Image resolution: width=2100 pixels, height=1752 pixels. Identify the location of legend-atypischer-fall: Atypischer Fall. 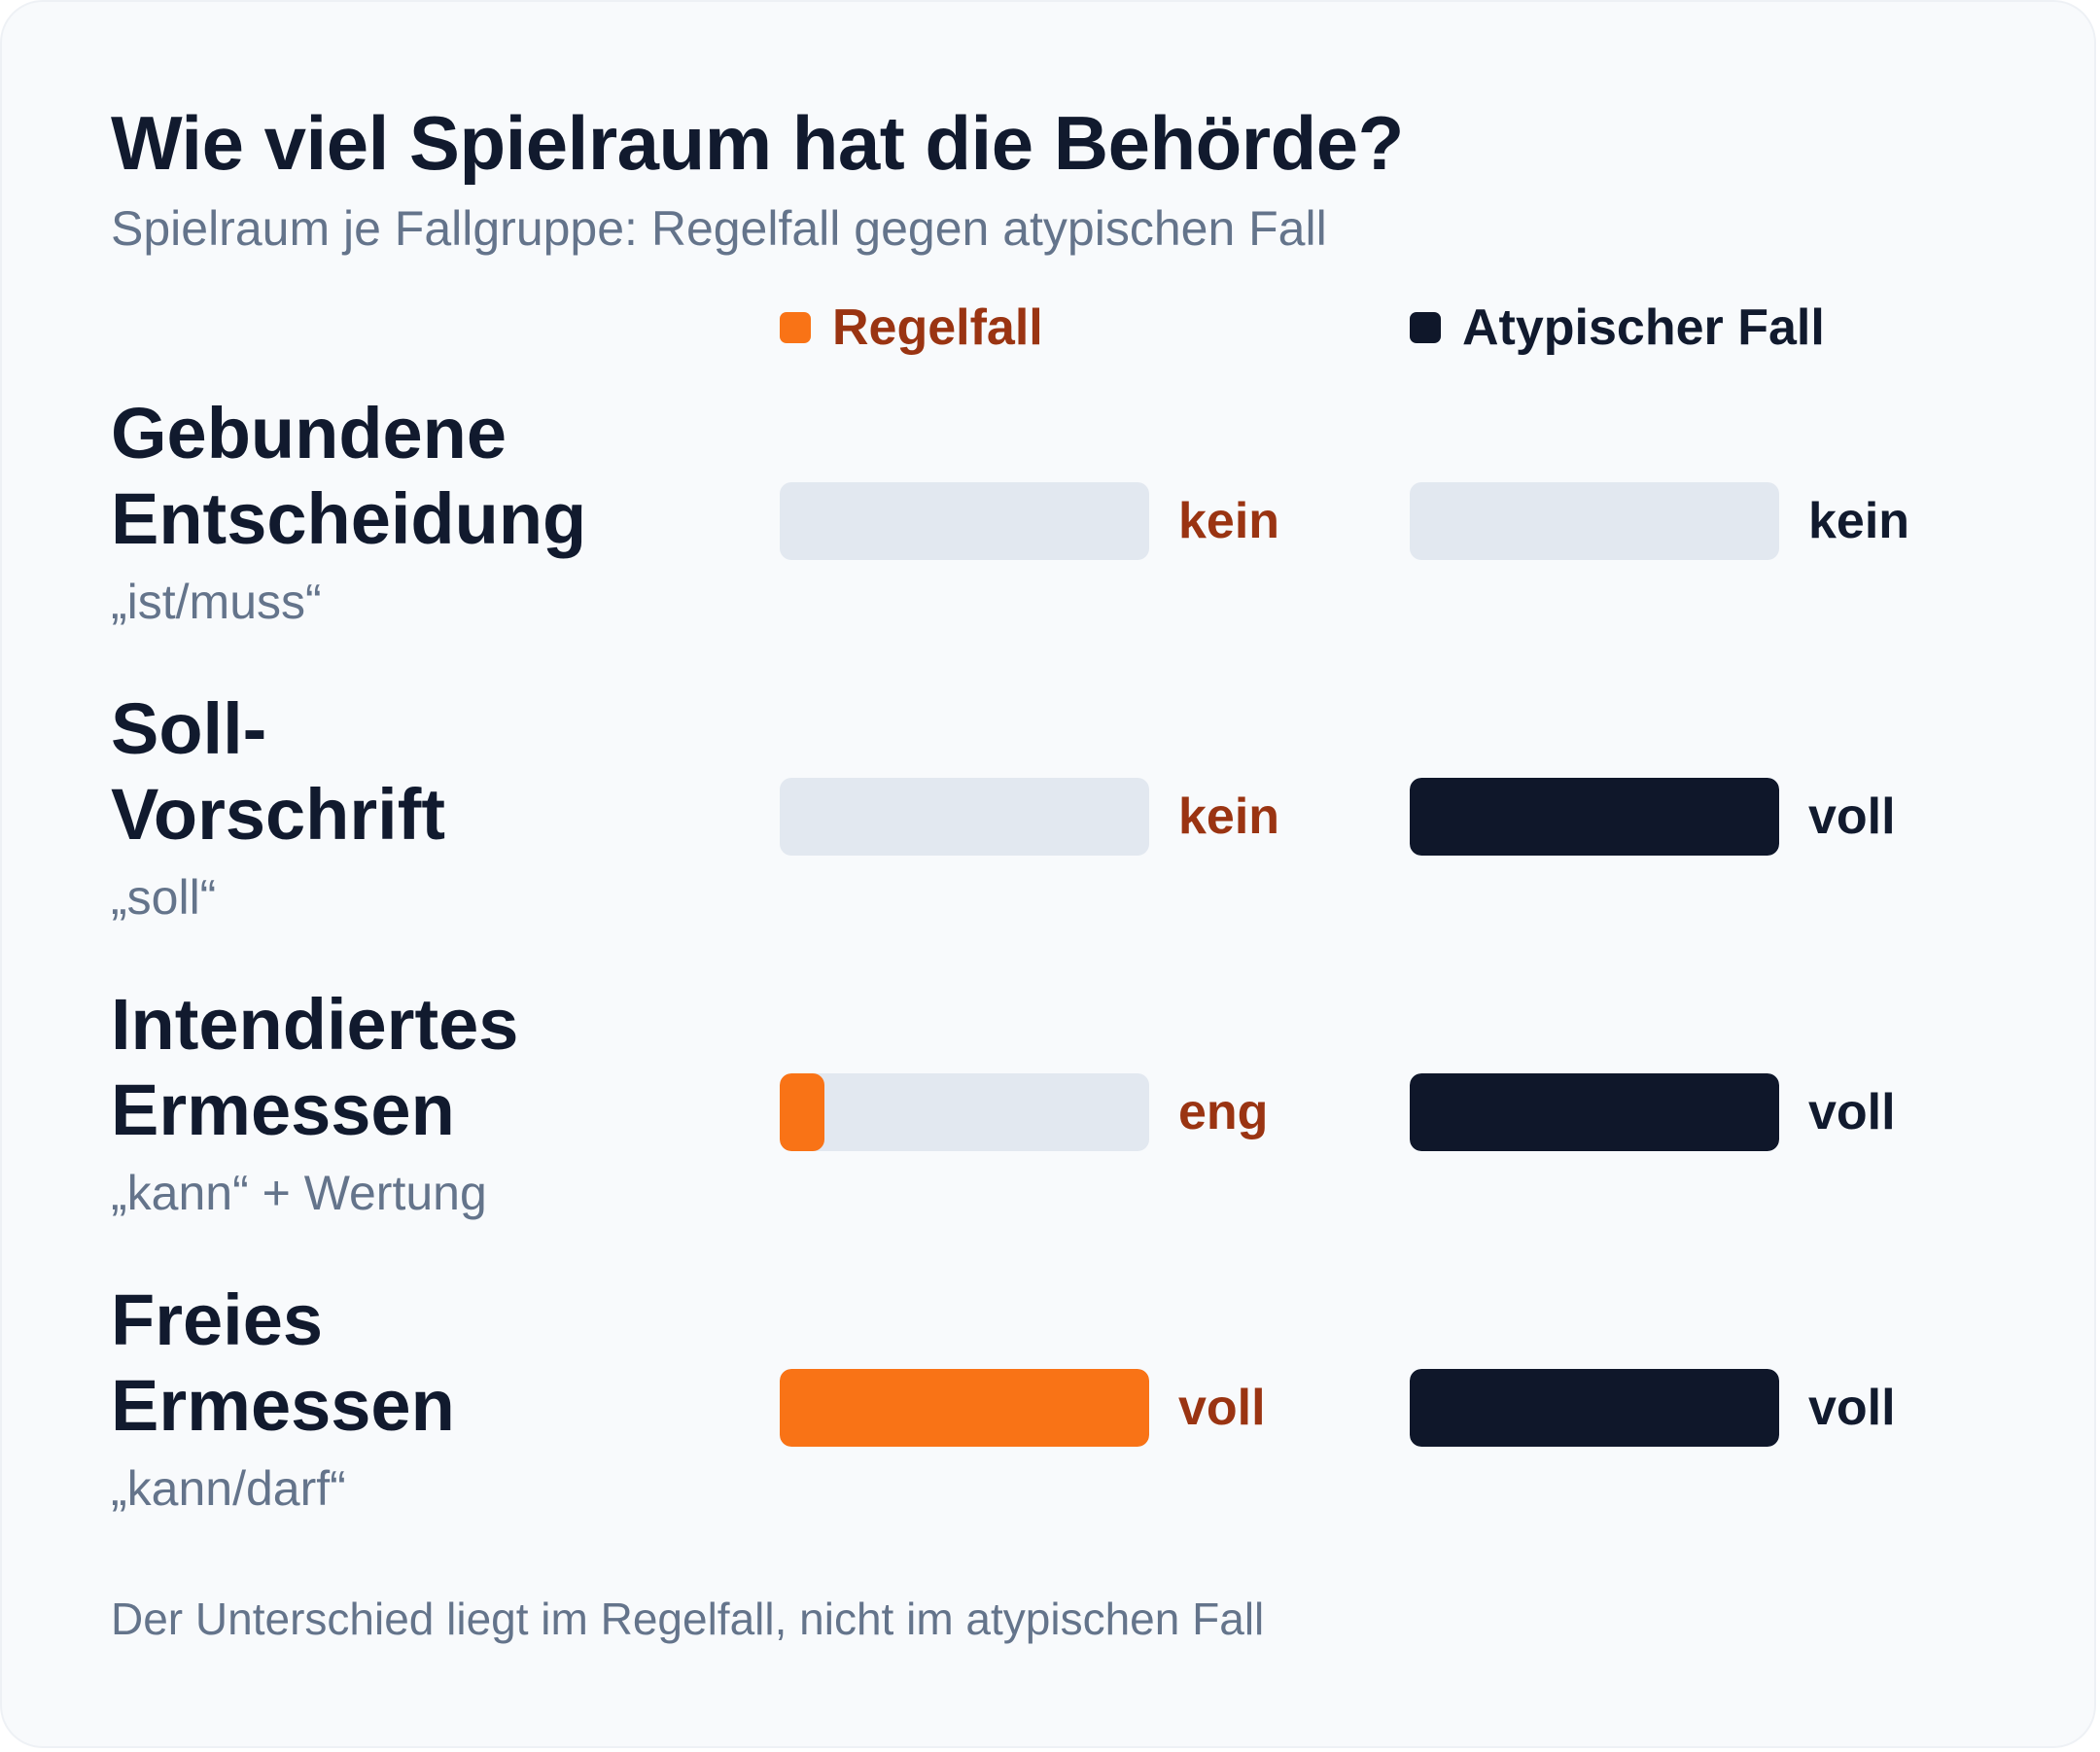
(1617, 328).